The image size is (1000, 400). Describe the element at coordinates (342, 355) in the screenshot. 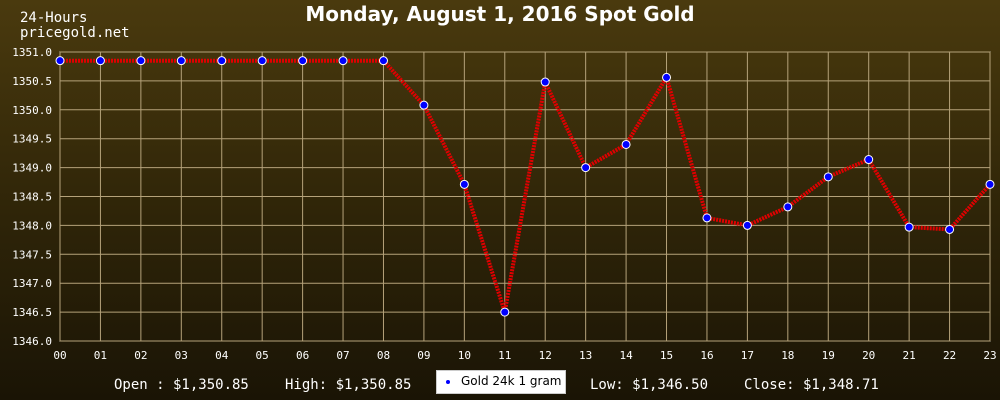

I see `x-tick-label: 07` at that location.